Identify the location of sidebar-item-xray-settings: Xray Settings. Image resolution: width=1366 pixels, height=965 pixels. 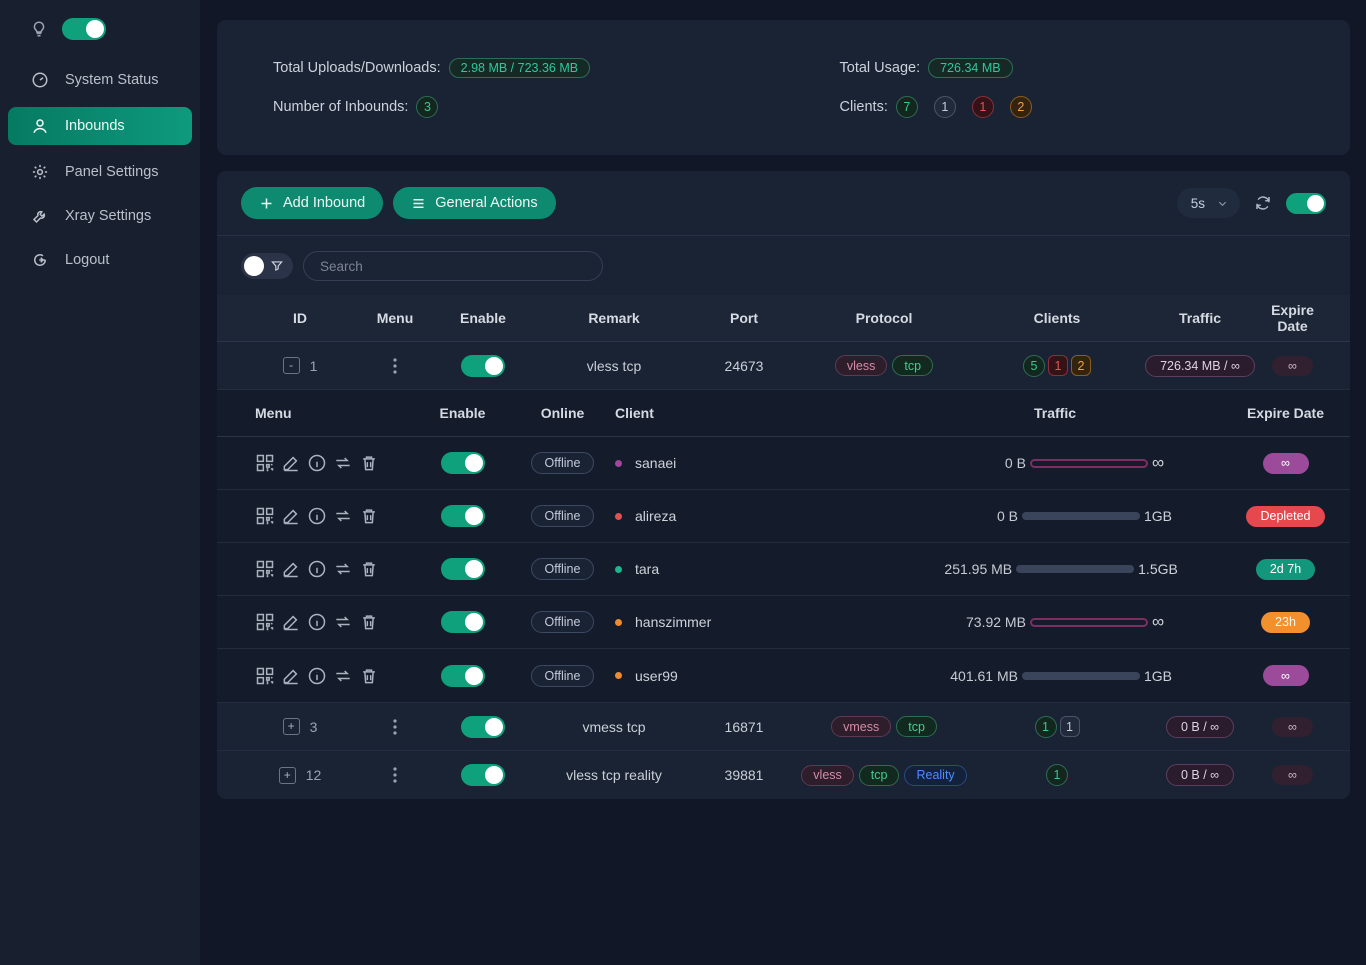
(100, 216).